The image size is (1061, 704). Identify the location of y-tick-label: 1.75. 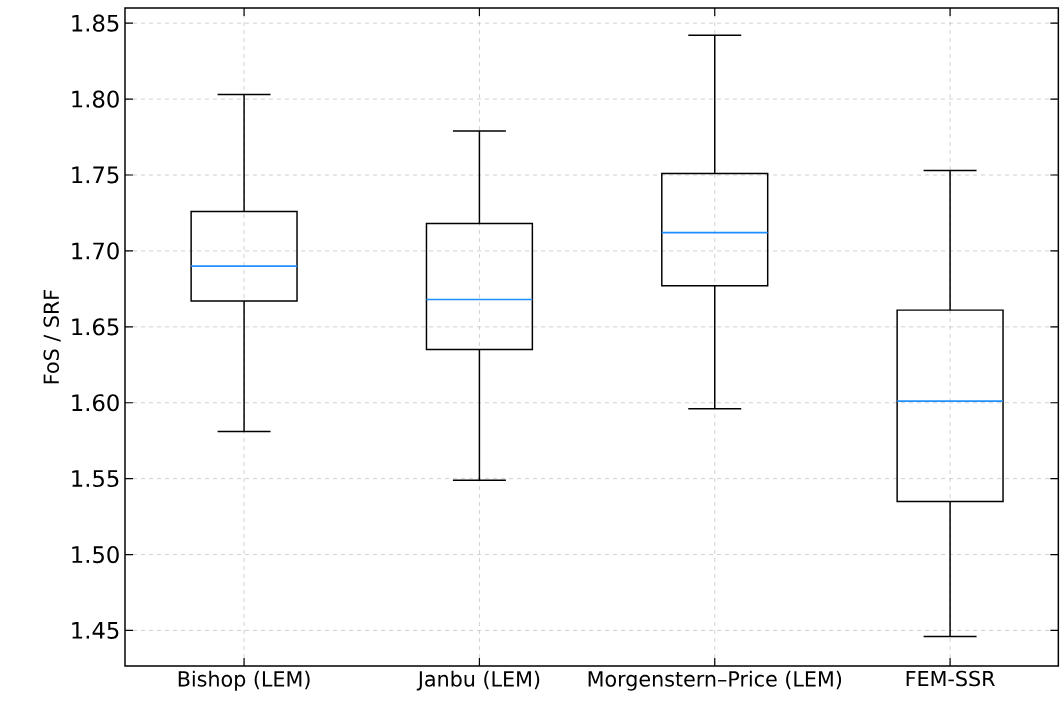
(95, 175).